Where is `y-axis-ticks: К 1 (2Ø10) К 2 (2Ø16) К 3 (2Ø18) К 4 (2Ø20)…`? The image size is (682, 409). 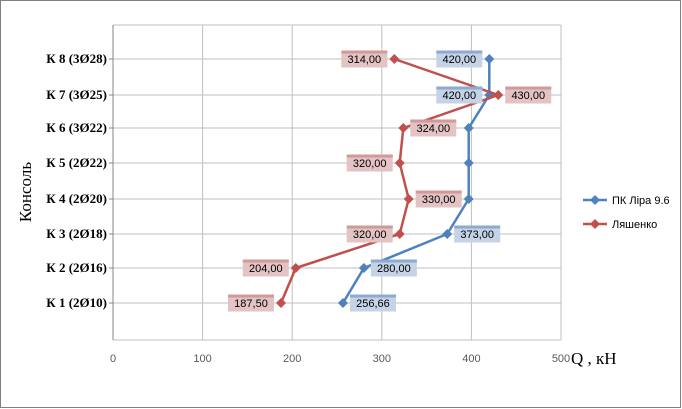
y-axis-ticks: К 1 (2Ø10) К 2 (2Ø16) К 3 (2Ø18) К 4 (2Ø20)… is located at coordinates (79, 180).